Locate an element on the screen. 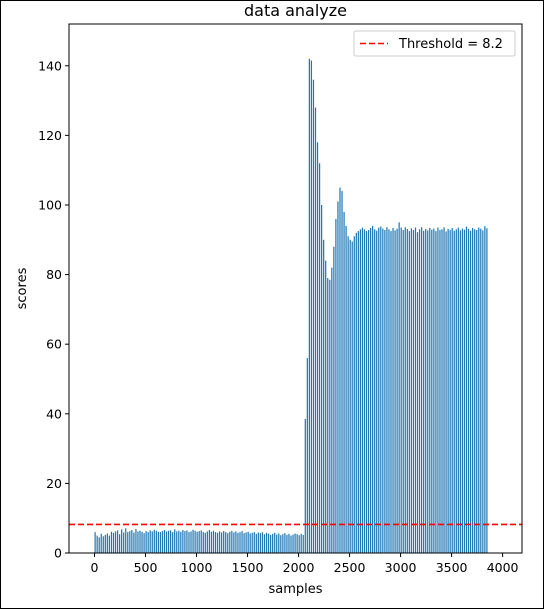  x-tick-label: 1000 is located at coordinates (197, 567).